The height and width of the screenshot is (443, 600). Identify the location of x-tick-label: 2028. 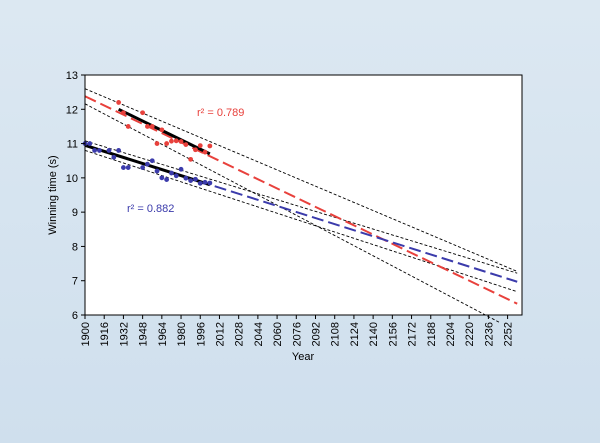
(240, 334).